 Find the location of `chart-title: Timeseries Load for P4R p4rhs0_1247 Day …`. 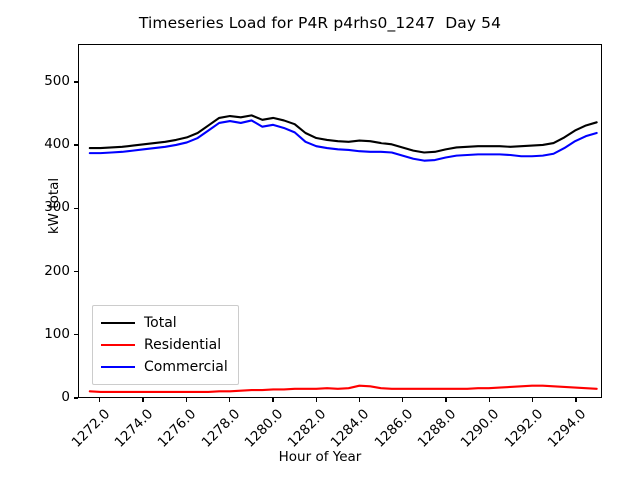

chart-title: Timeseries Load for P4R p4rhs0_1247 Day … is located at coordinates (320, 23).